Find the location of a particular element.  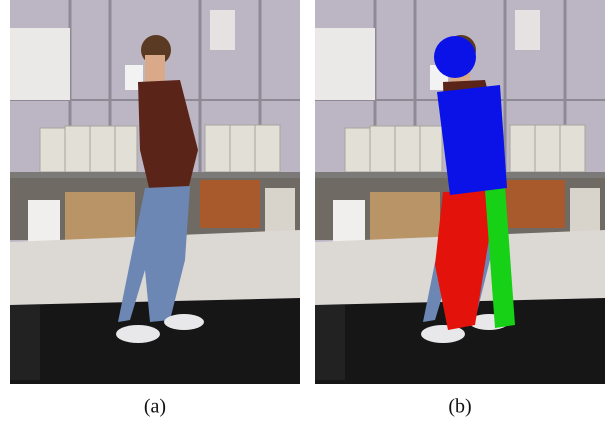

caption: (a) is located at coordinates (155, 407).